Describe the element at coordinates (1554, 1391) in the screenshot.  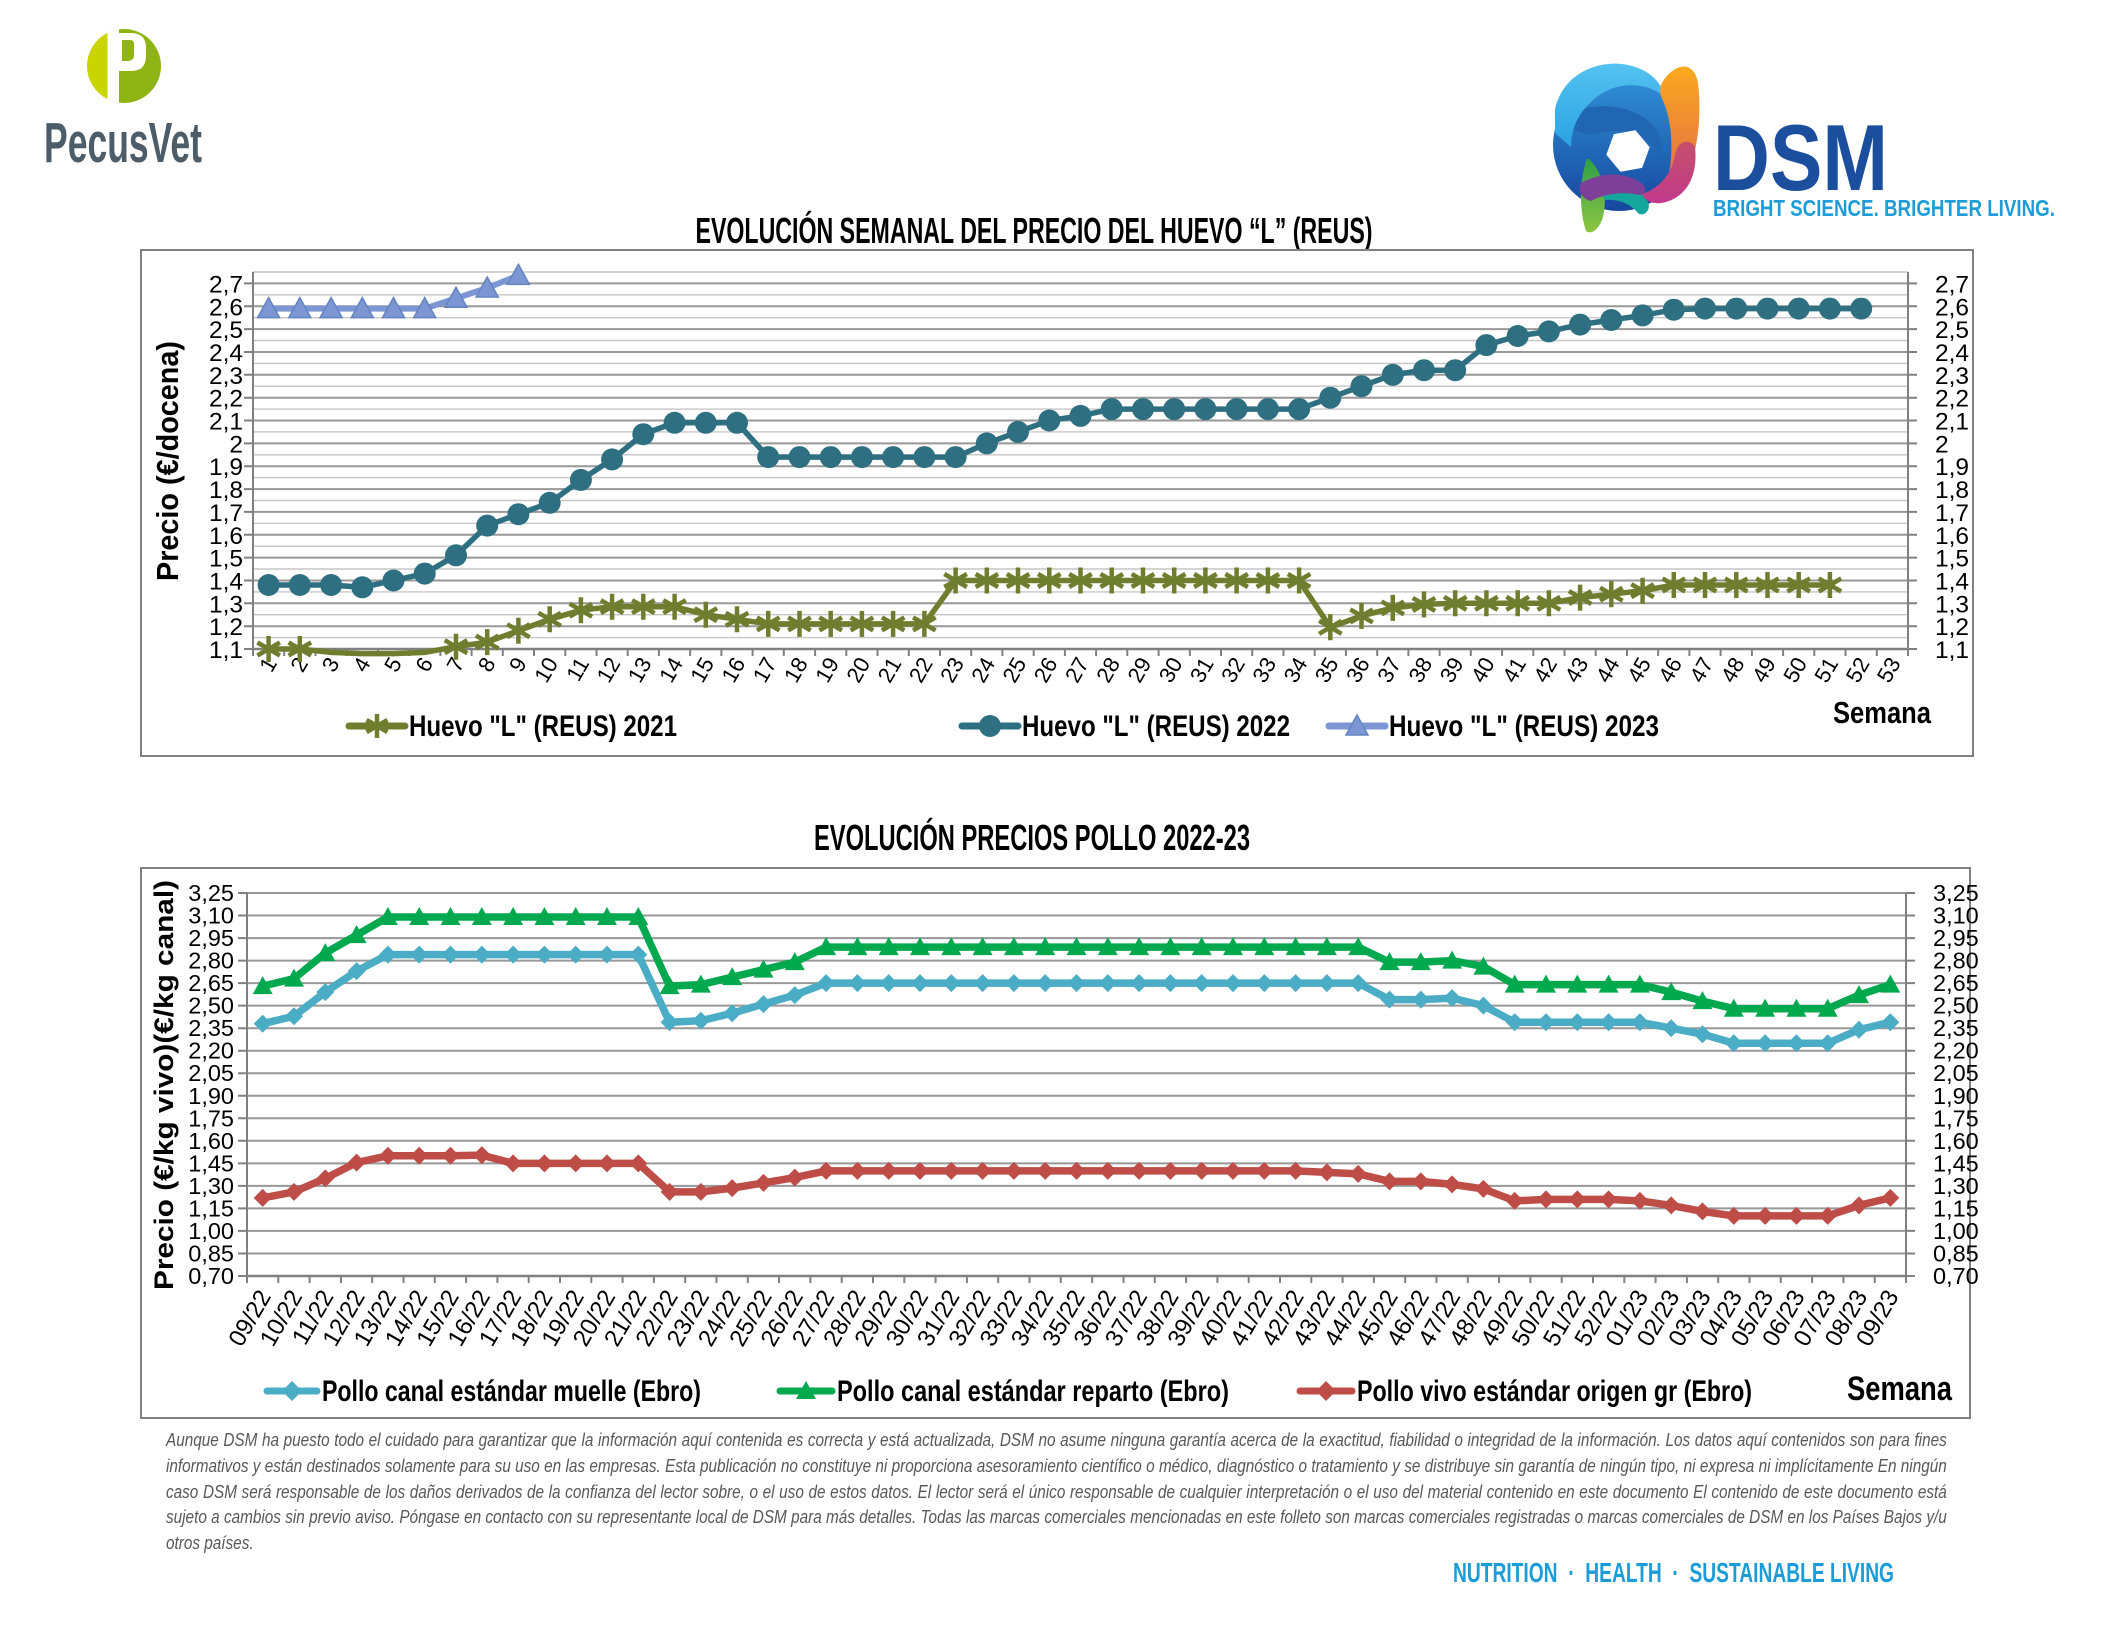
I see `svg-text:Pollo vivo estándar origen gr: Pollo vivo estándar origen gr (Ebro)` at that location.